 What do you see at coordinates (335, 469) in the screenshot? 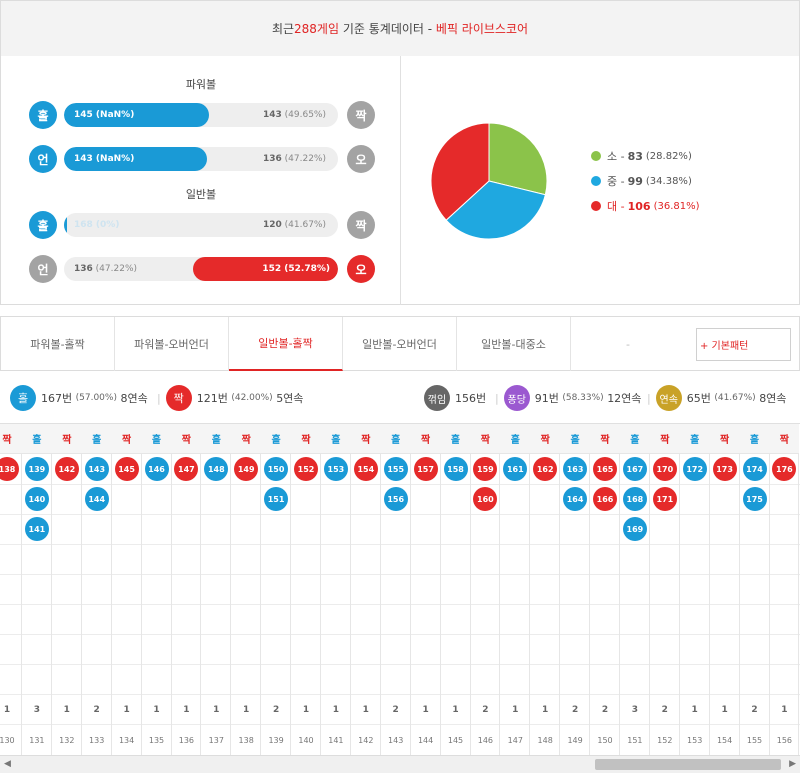
I see `result-ball: 153` at bounding box center [335, 469].